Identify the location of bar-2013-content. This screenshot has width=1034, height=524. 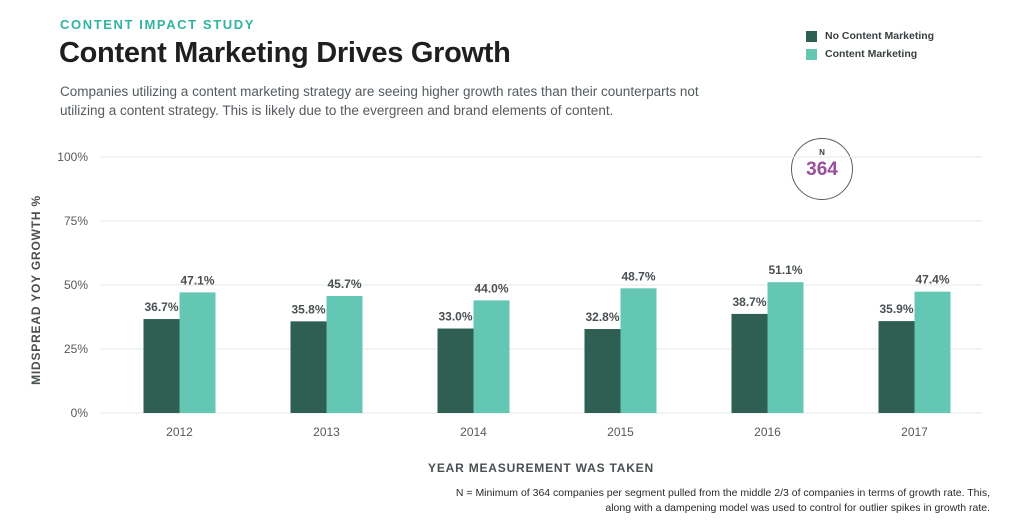
(344, 354).